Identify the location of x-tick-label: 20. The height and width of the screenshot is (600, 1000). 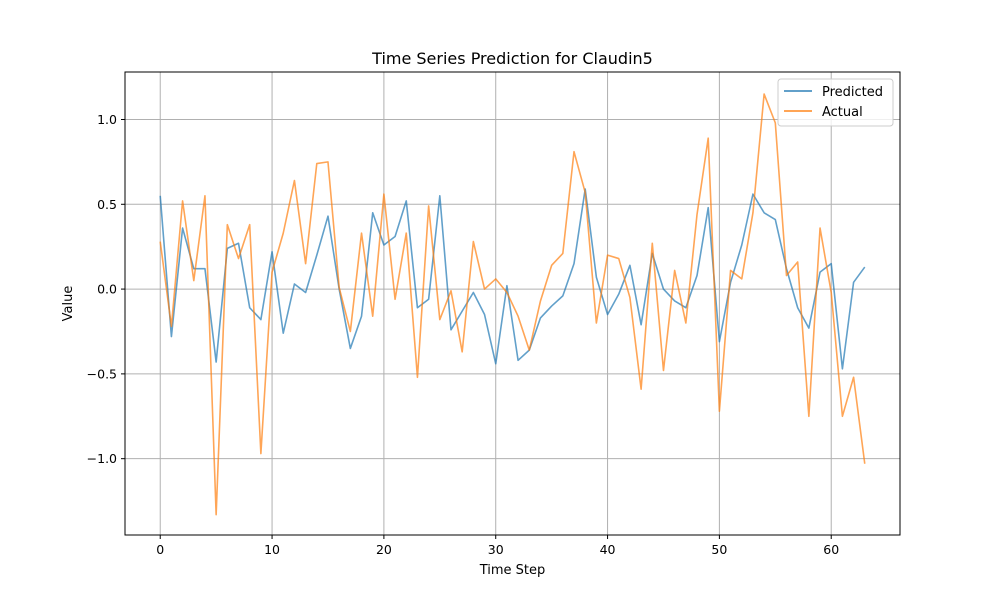
(384, 549).